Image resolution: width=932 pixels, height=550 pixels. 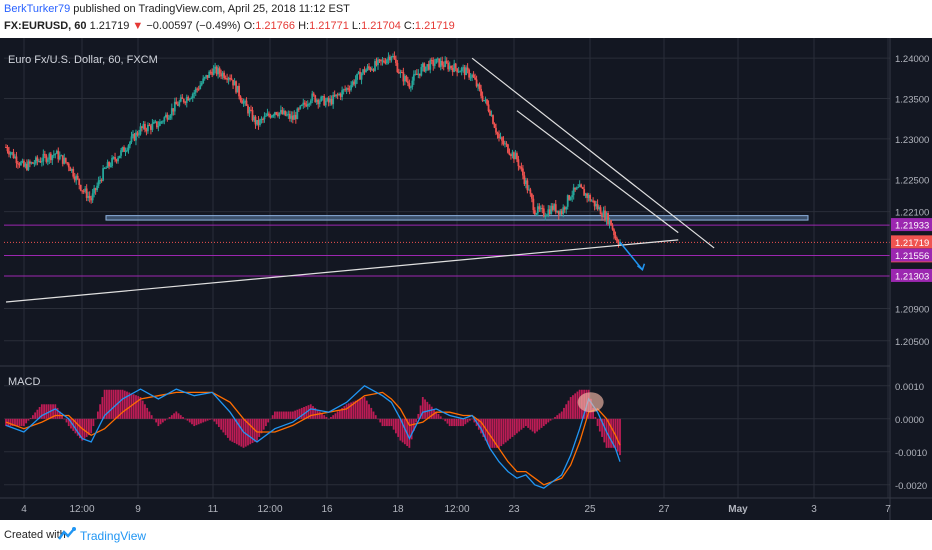 I want to click on tradingview-brand-link: TradingView, so click(x=113, y=536).